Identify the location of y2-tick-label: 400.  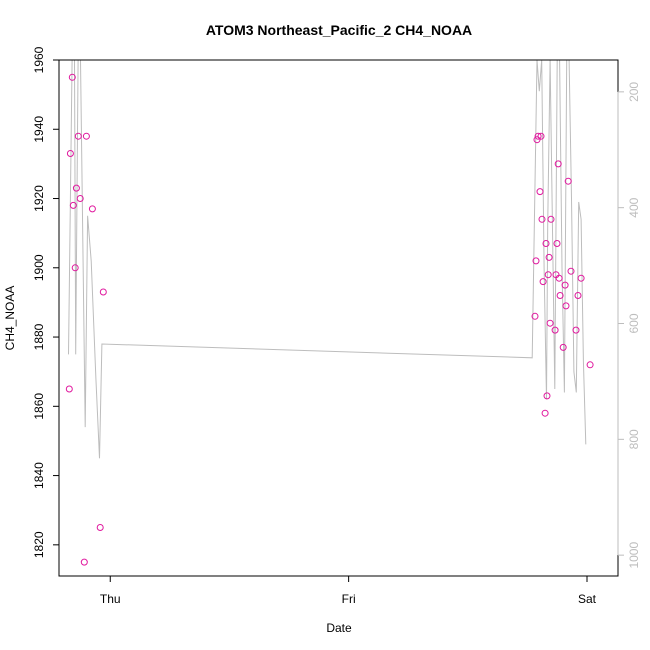
(634, 207).